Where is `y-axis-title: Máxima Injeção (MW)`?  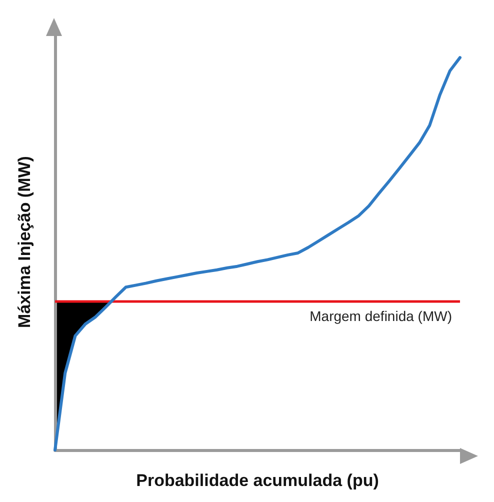
y-axis-title: Máxima Injeção (MW) is located at coordinates (24, 242).